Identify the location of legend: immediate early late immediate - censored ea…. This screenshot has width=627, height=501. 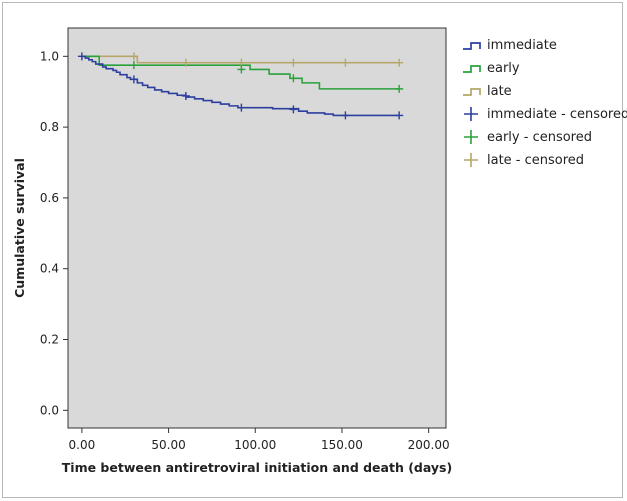
(545, 103).